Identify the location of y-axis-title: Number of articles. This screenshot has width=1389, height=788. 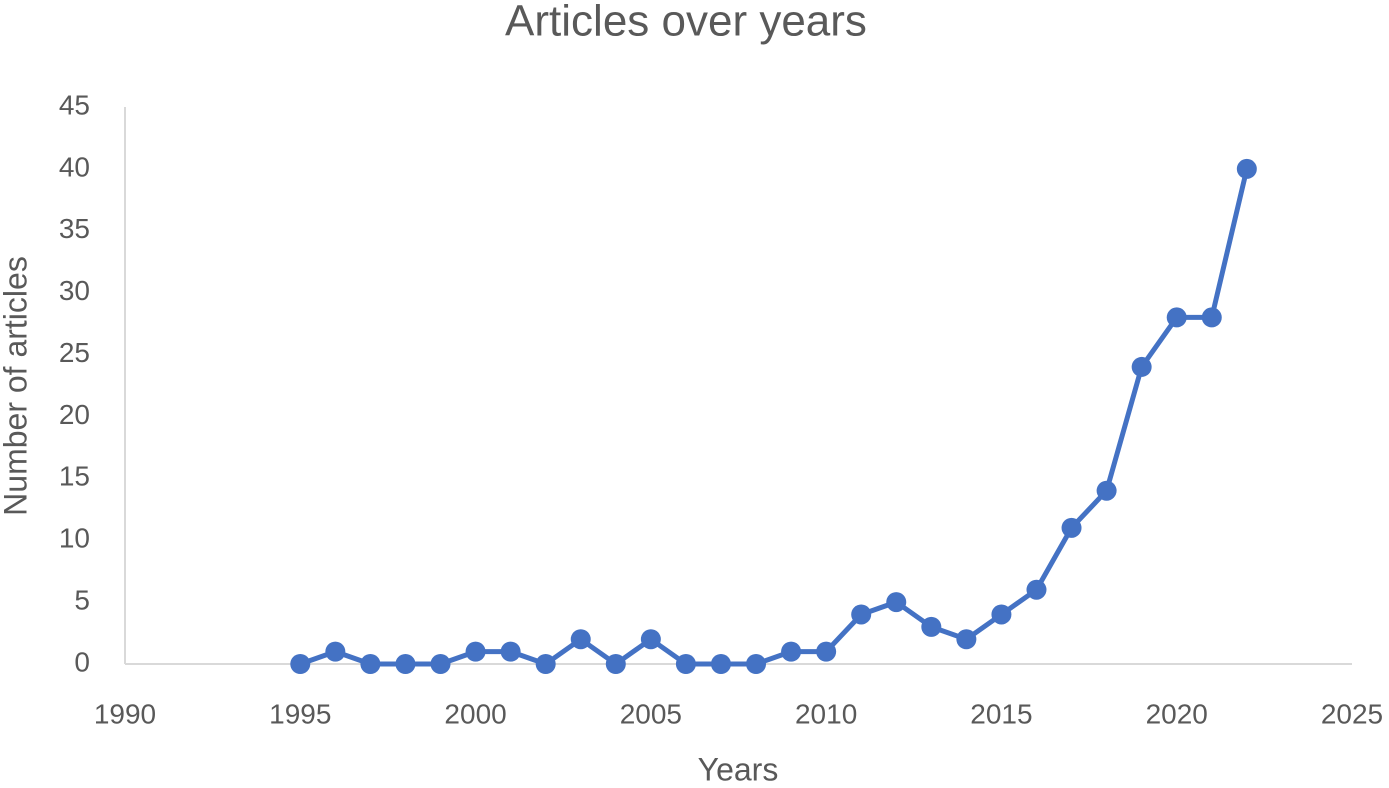
(16, 386).